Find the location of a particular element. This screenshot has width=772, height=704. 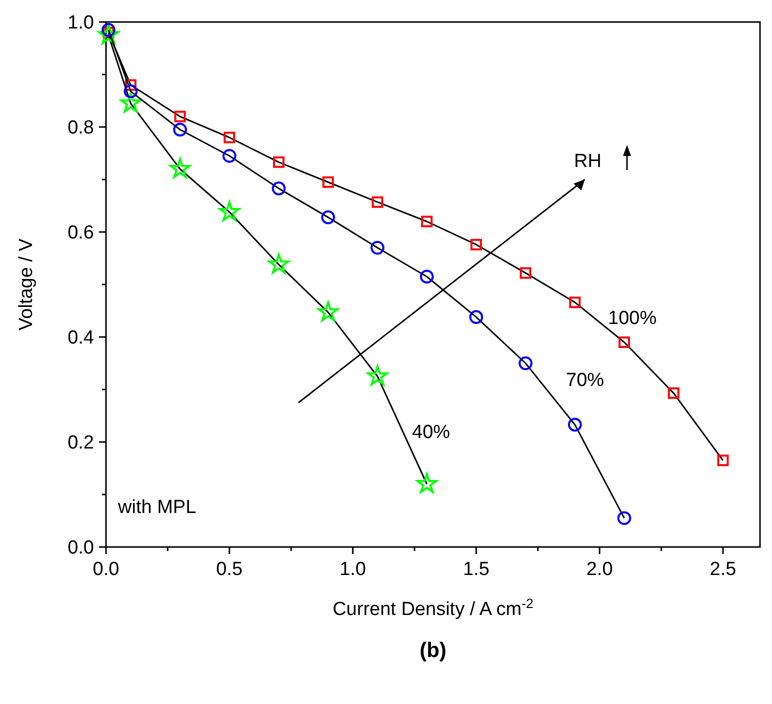

x-tick-label: 0.5 is located at coordinates (229, 569).